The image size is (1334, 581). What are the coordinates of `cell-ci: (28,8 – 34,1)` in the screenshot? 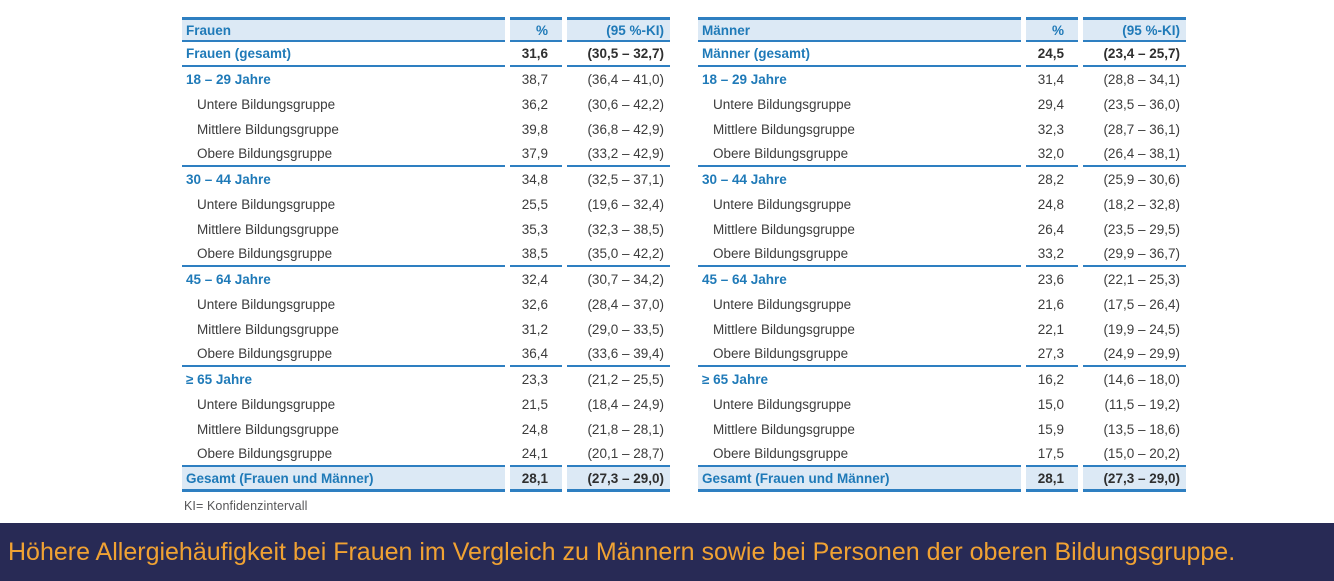 It's located at (1141, 79).